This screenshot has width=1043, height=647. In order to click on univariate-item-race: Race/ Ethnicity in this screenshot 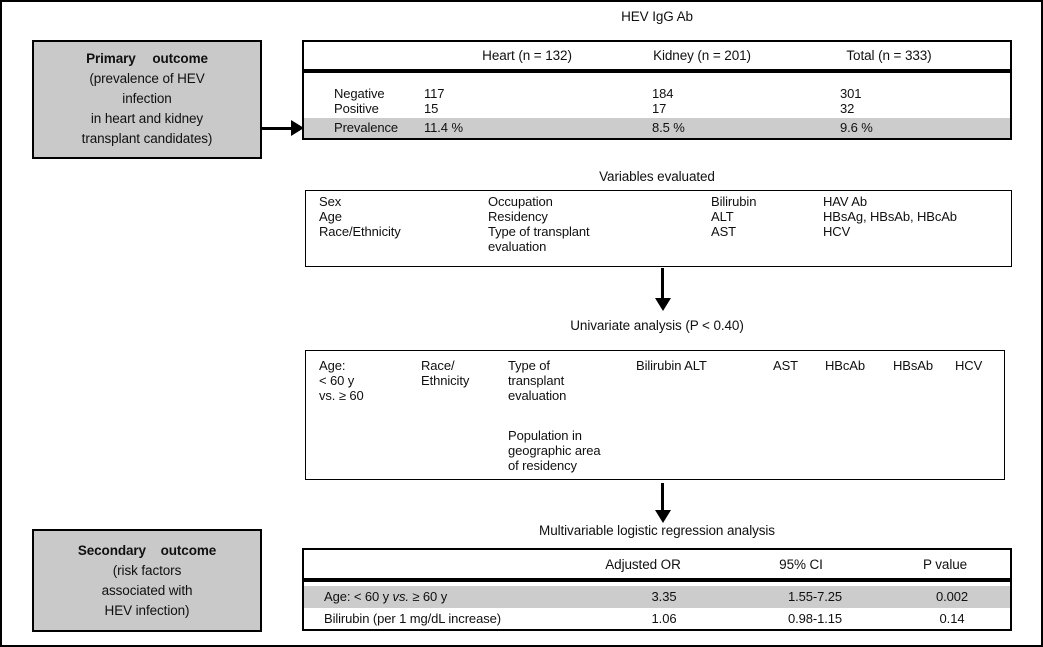, I will do `click(445, 373)`.